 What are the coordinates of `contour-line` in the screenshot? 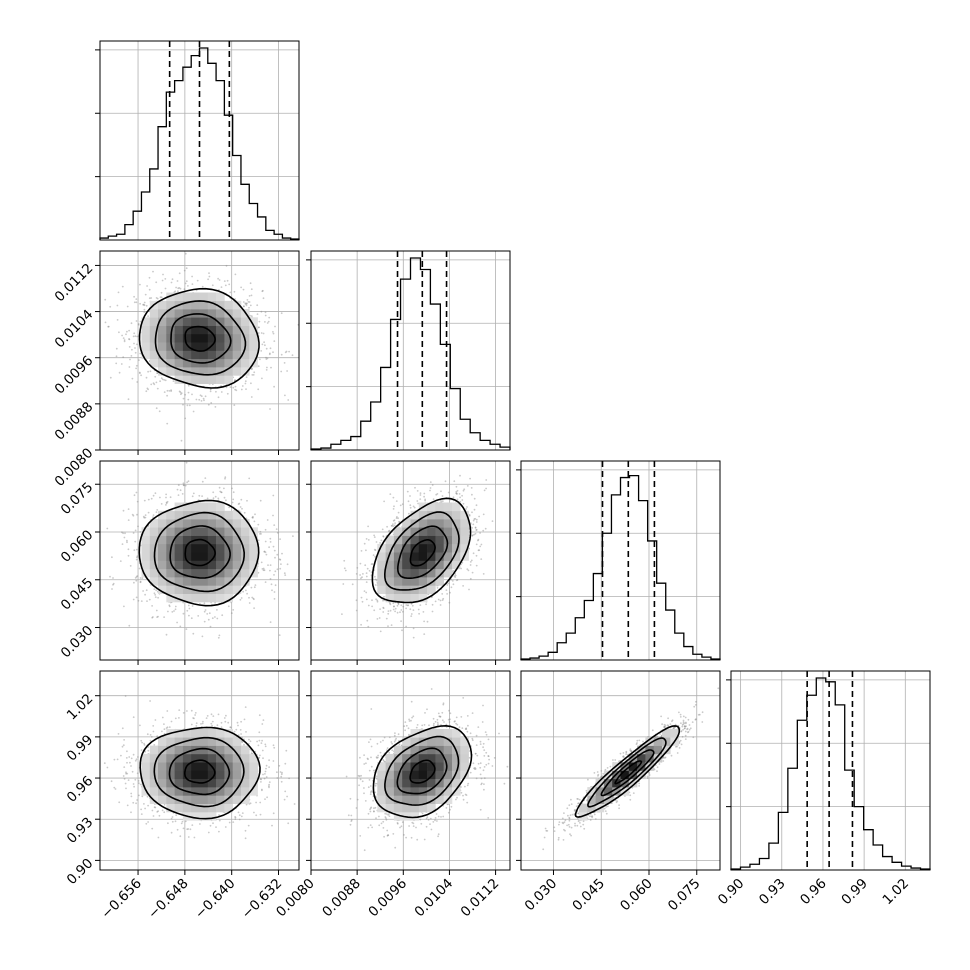 It's located at (200, 552).